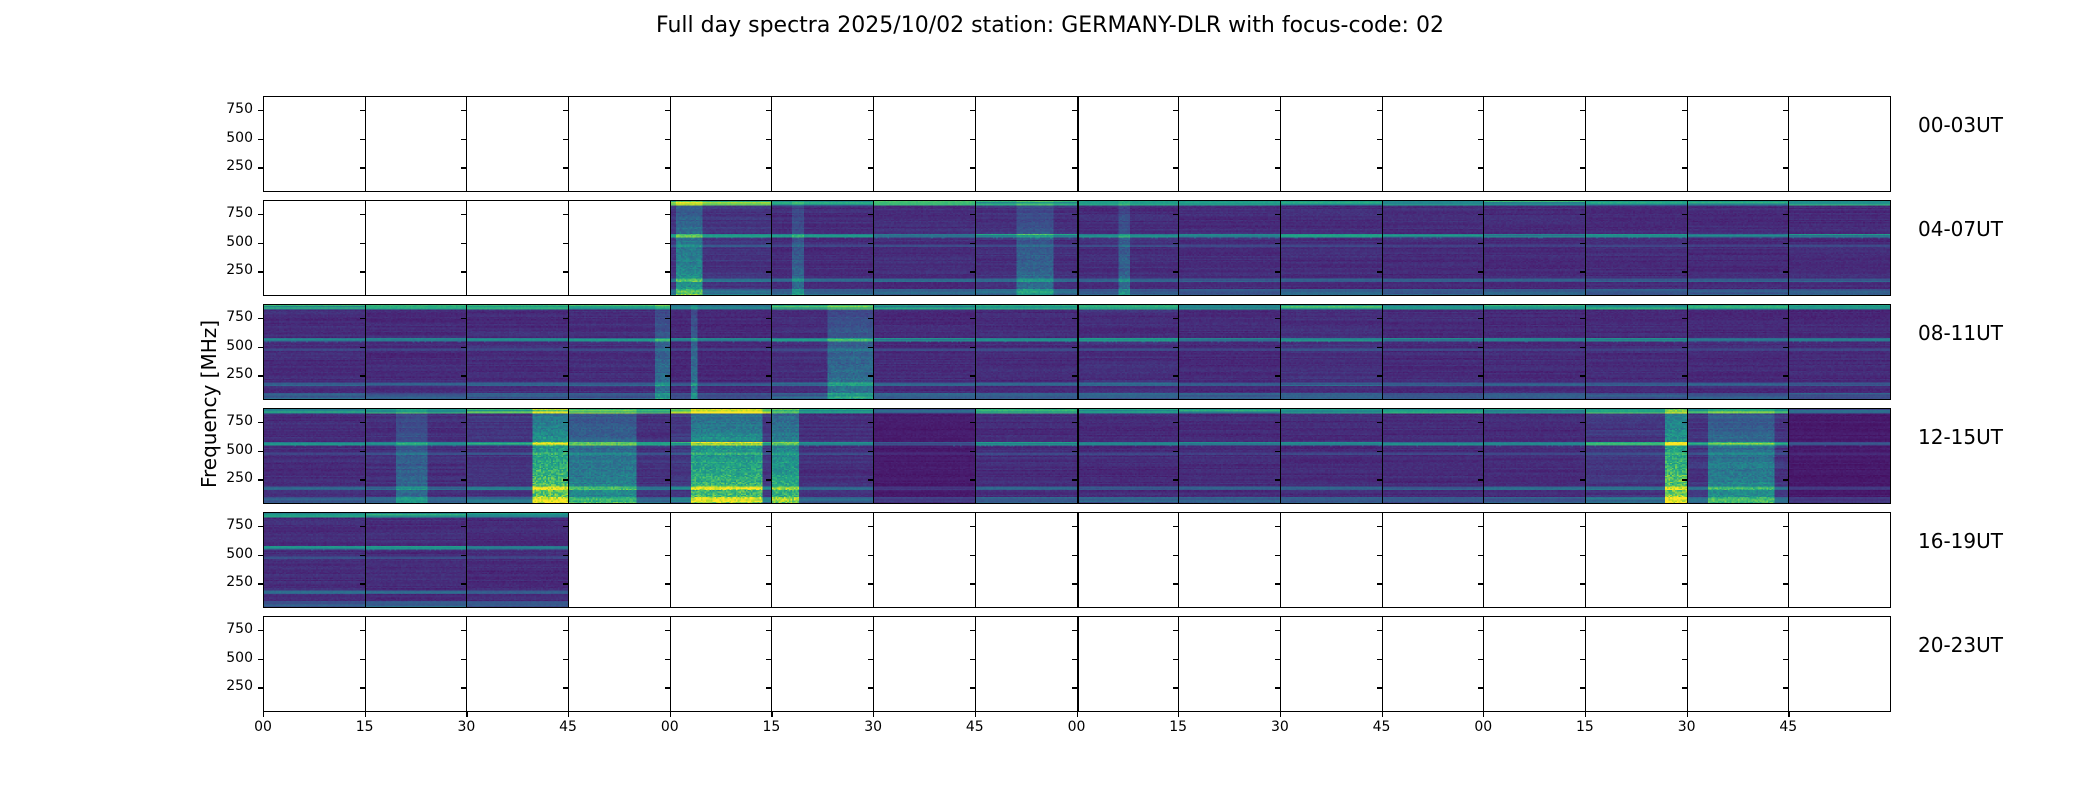  I want to click on row-label: 12-15UT, so click(1960, 437).